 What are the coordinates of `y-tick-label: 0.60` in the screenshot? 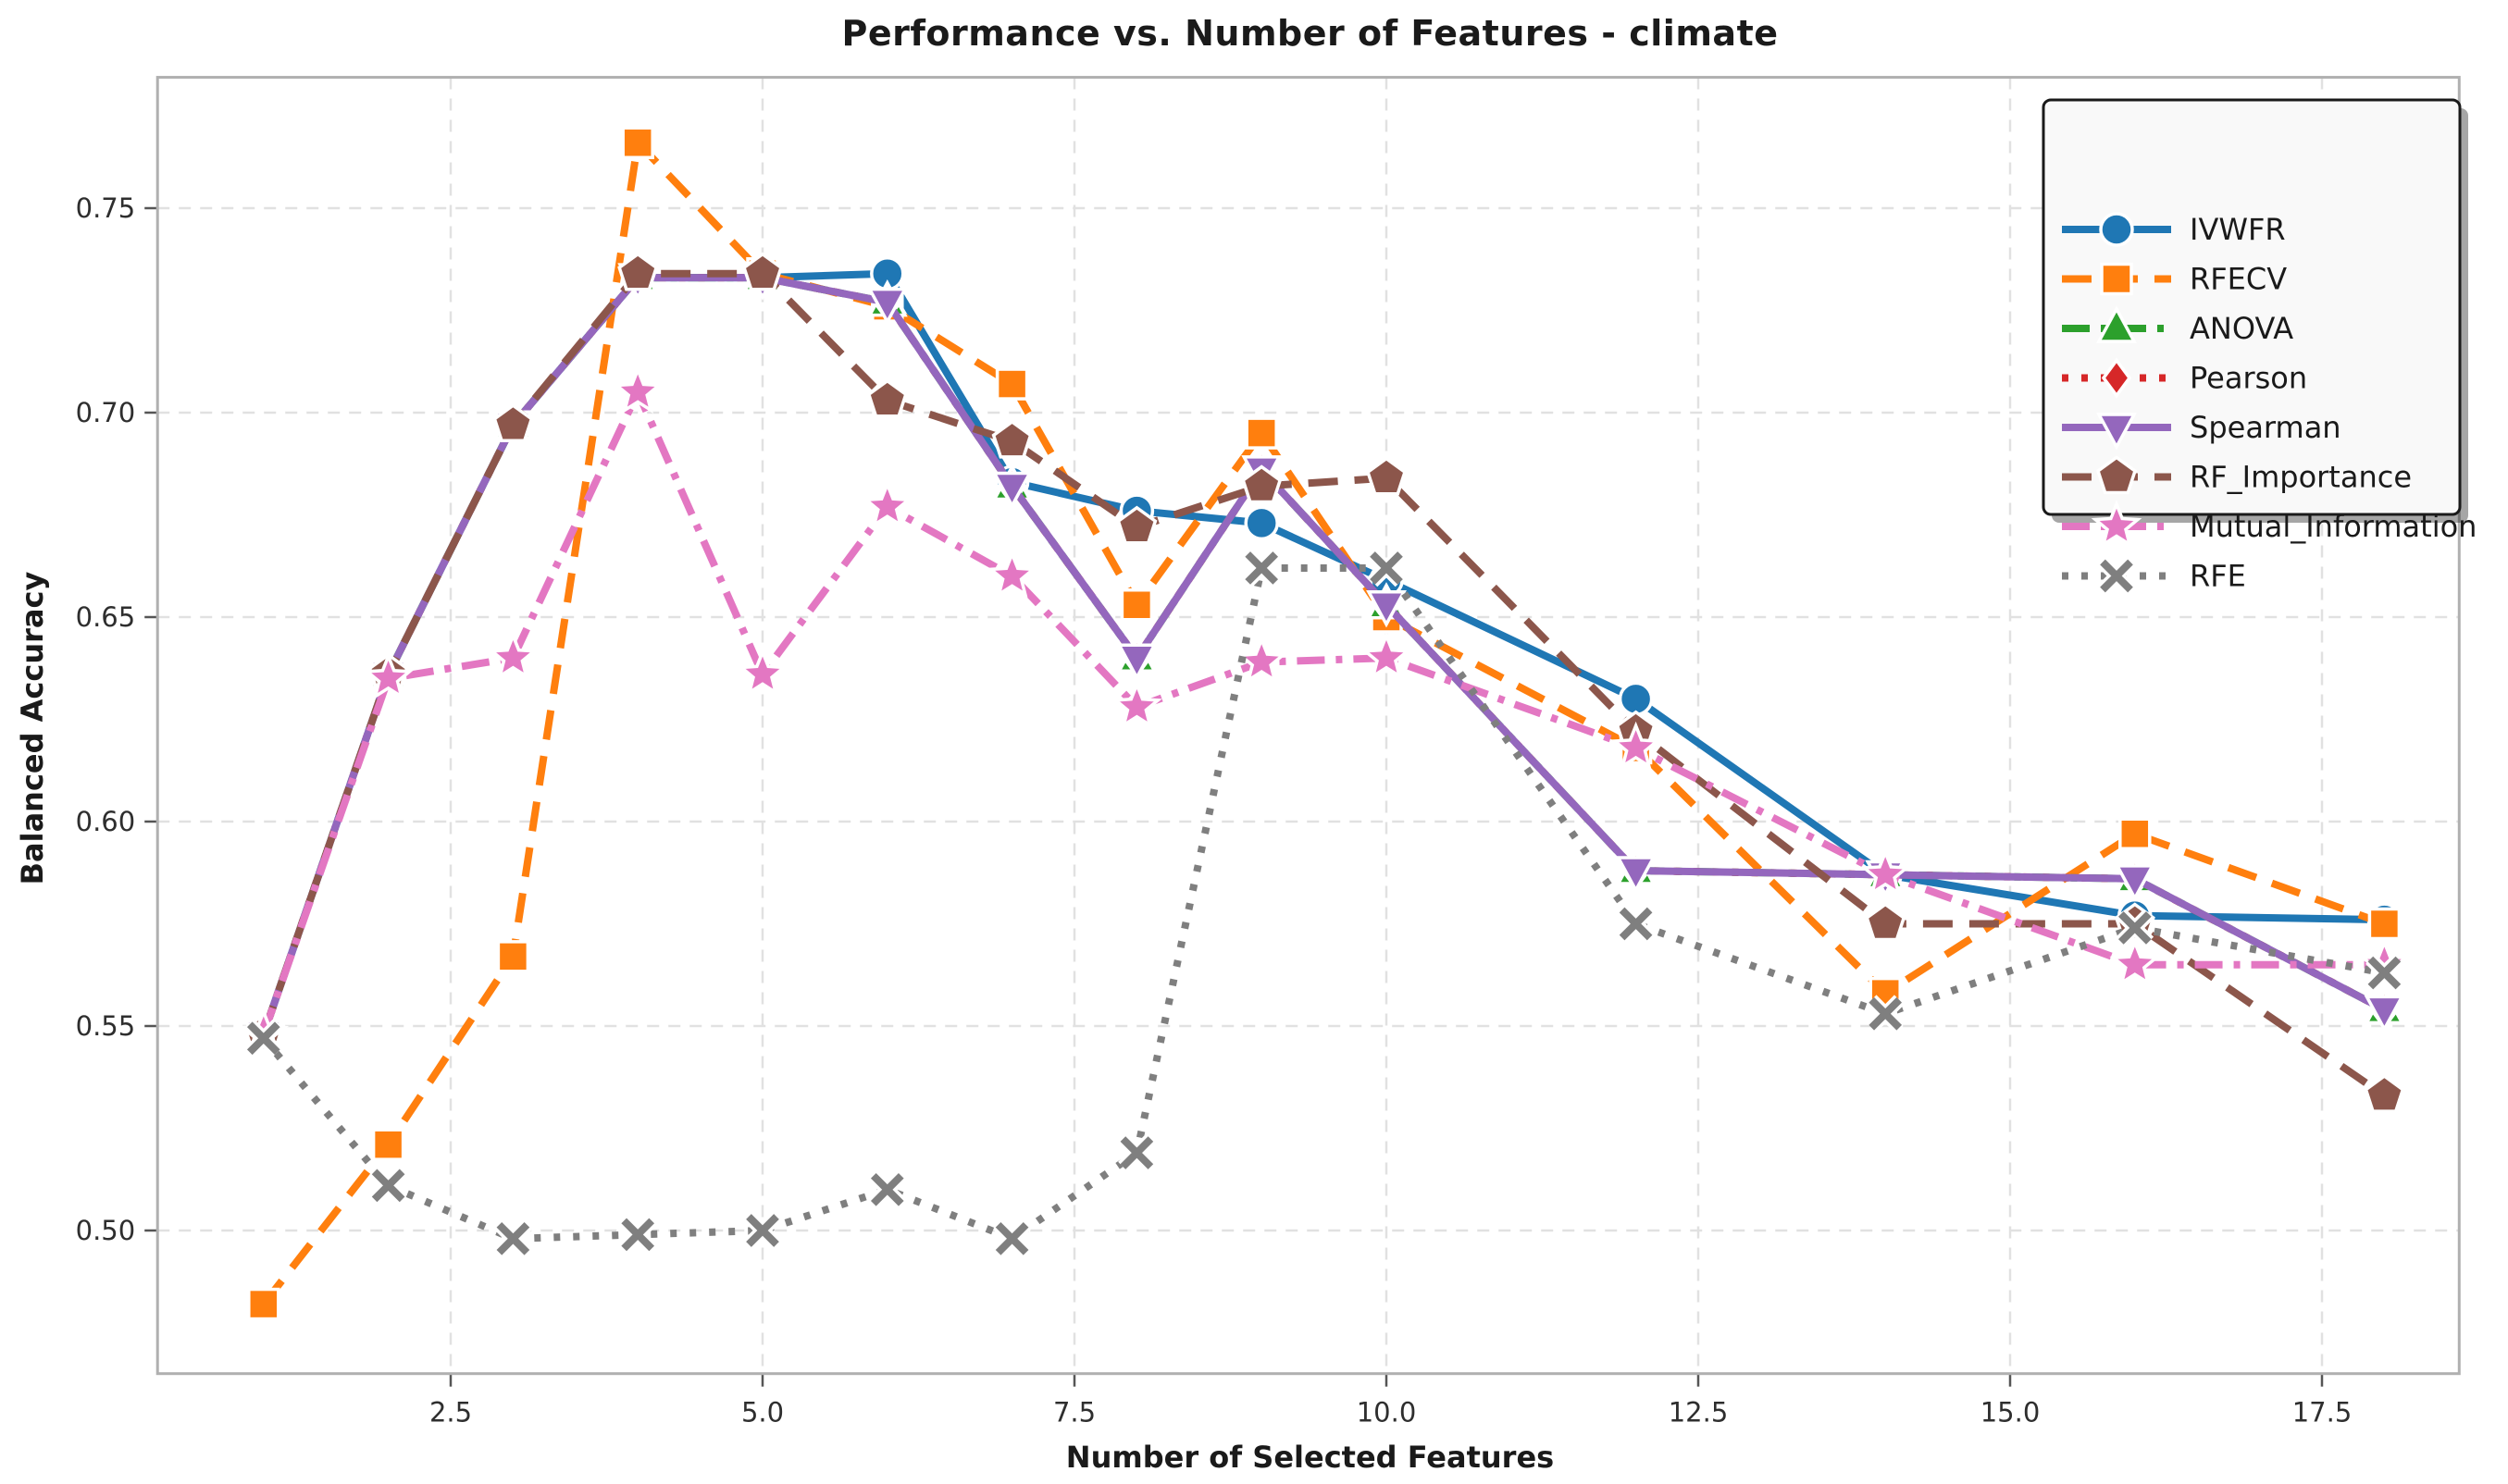 It's located at (106, 821).